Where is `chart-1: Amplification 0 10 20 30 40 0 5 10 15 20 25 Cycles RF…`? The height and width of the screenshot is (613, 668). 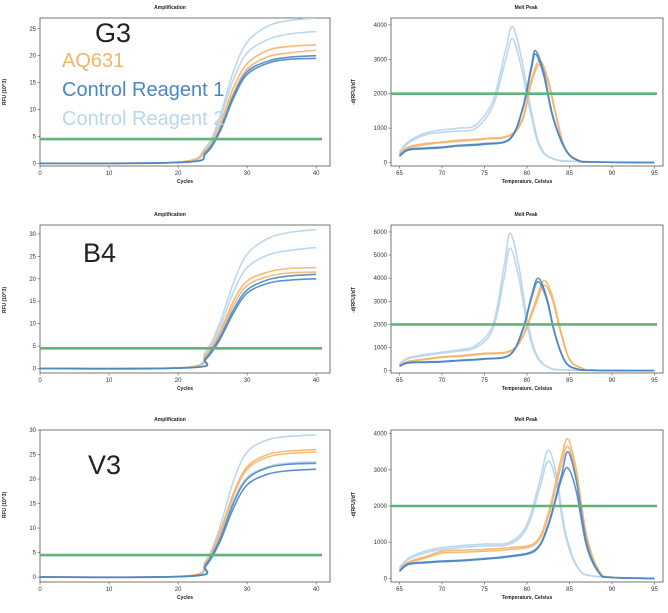
chart-1: Amplification 0 10 20 30 40 0 5 10 15 20 25 Cycles RF… is located at coordinates (166, 95).